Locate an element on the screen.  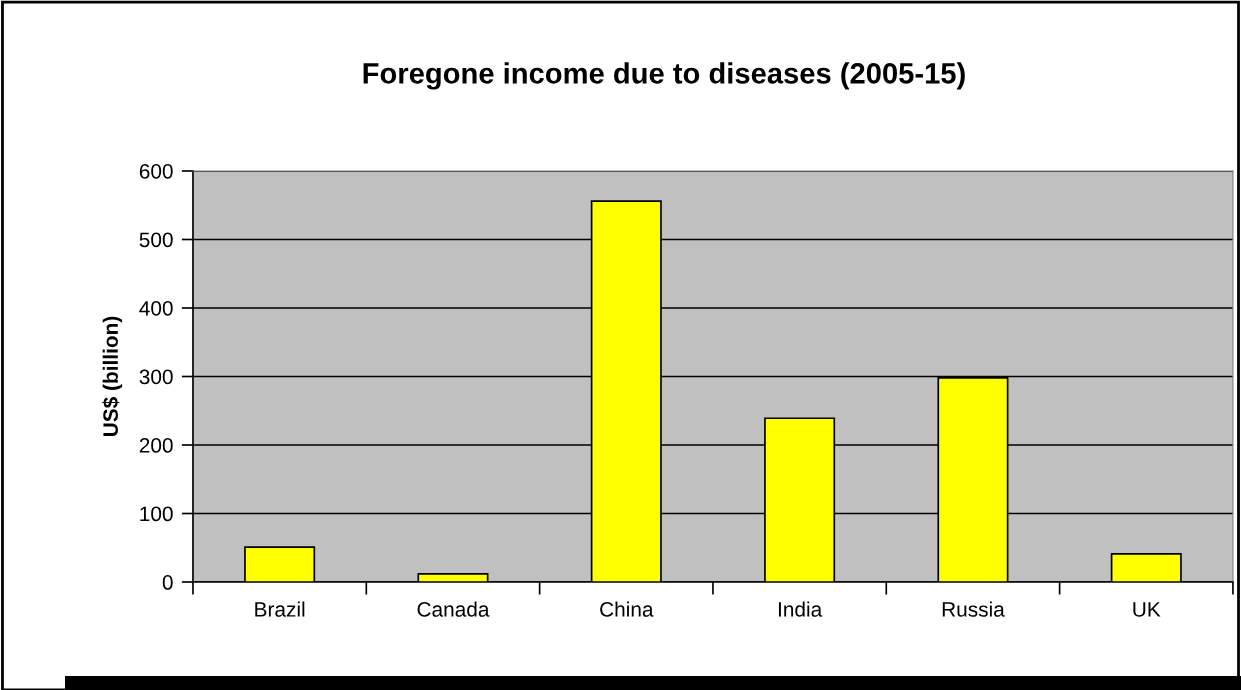
y-tick-label: 300 is located at coordinates (156, 377).